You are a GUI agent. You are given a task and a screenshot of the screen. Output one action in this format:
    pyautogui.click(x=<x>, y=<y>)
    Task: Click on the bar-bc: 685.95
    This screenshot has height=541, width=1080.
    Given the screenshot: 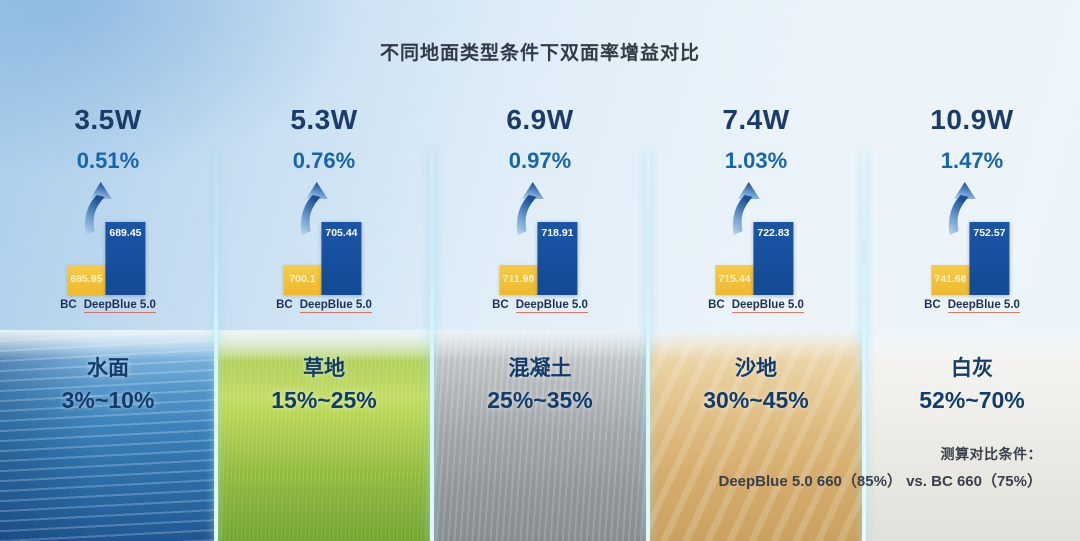 What is the action you would take?
    pyautogui.click(x=86, y=280)
    